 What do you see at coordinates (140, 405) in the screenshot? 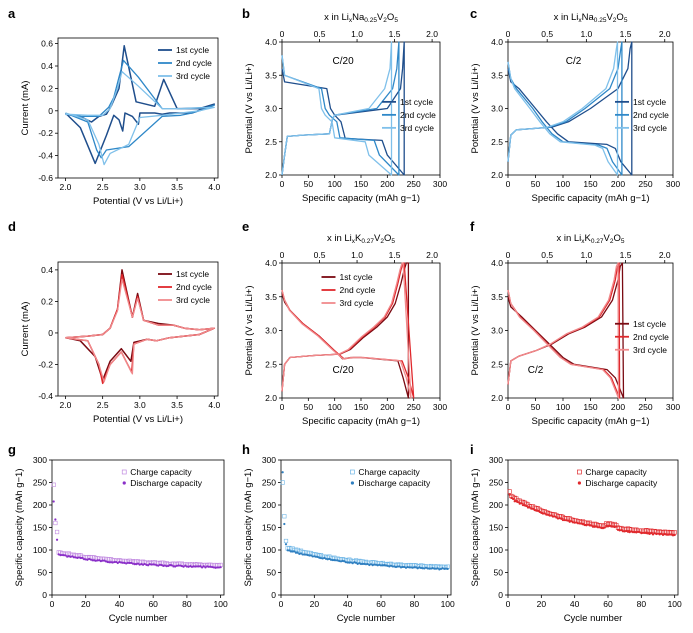
I see `x-tick-label: 3.0` at bounding box center [140, 405].